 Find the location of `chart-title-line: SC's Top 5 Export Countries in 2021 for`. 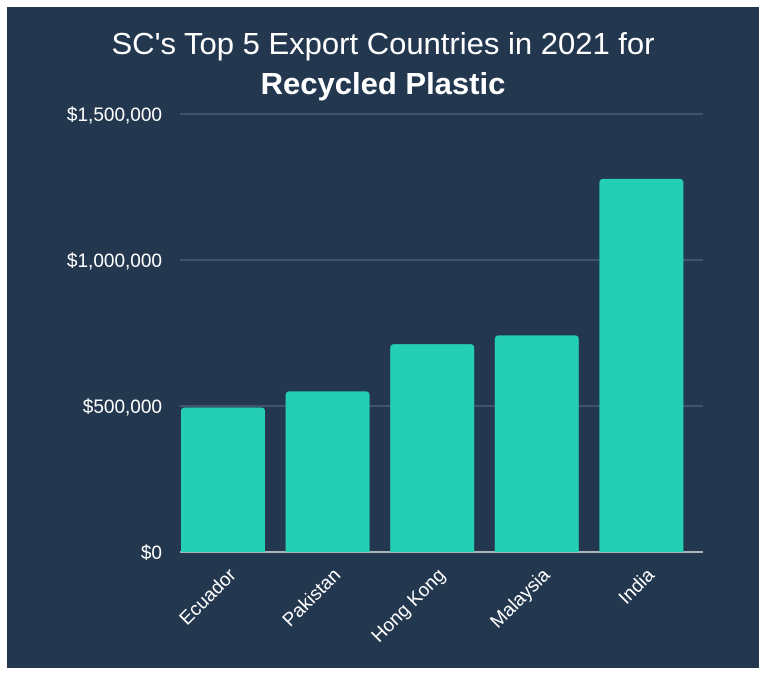

chart-title-line: SC's Top 5 Export Countries in 2021 for is located at coordinates (383, 43).